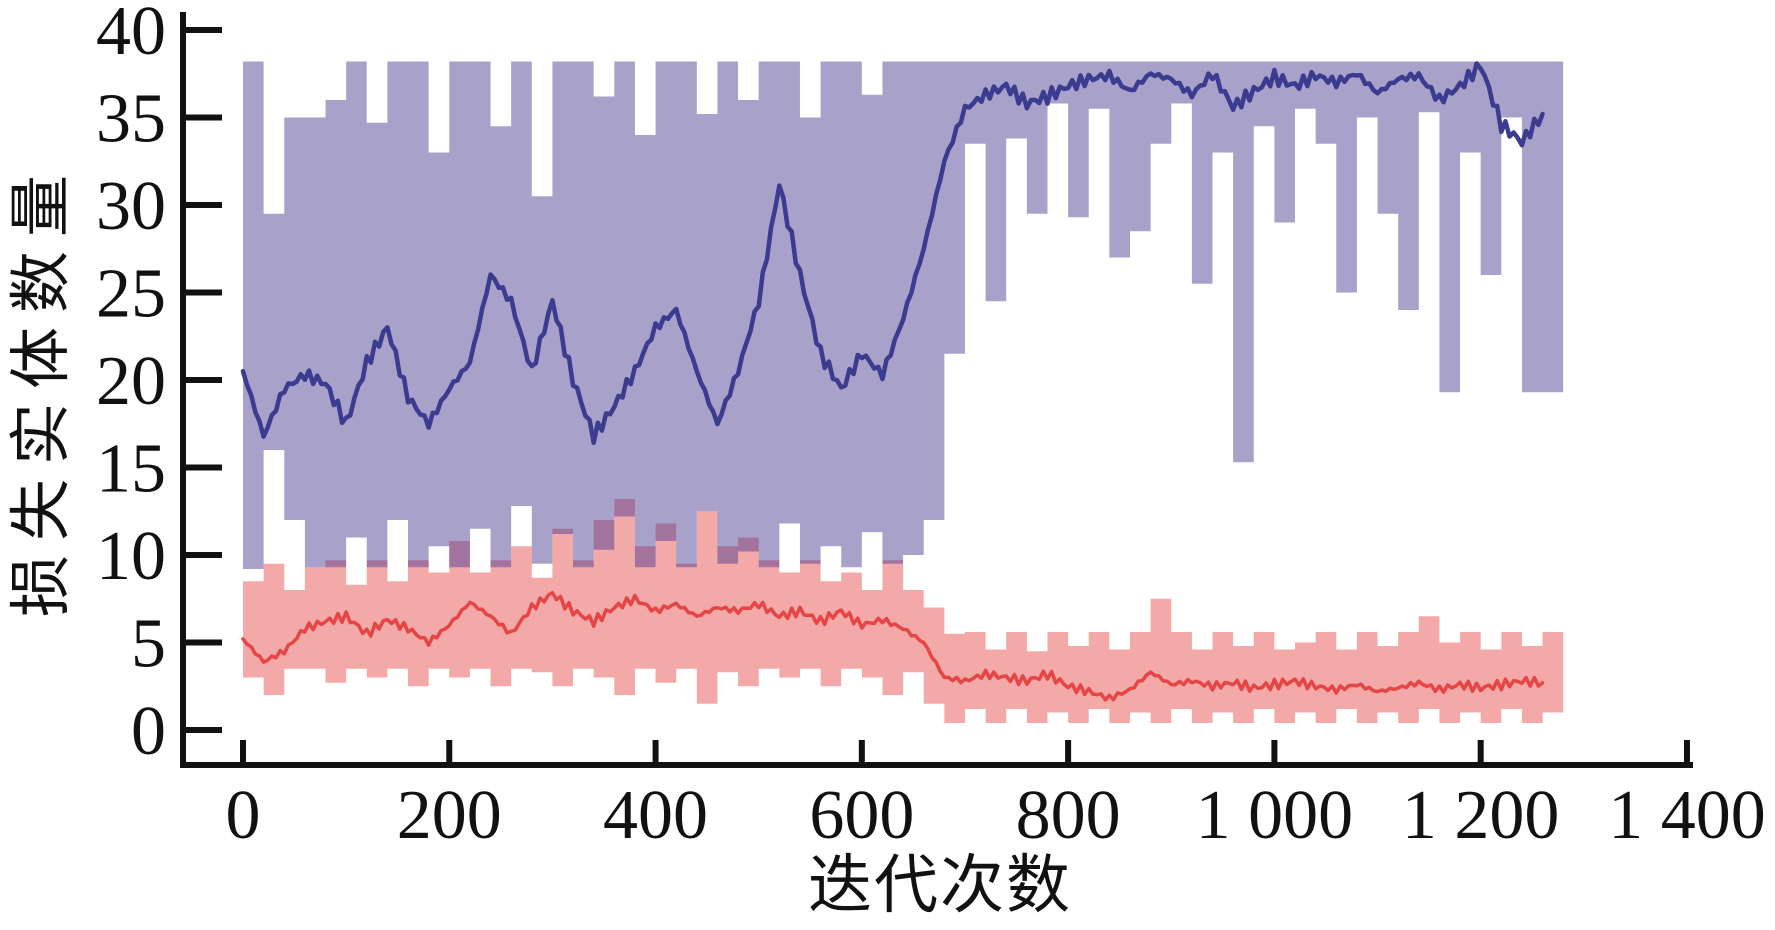  What do you see at coordinates (148, 731) in the screenshot?
I see `y-tick-label: 0` at bounding box center [148, 731].